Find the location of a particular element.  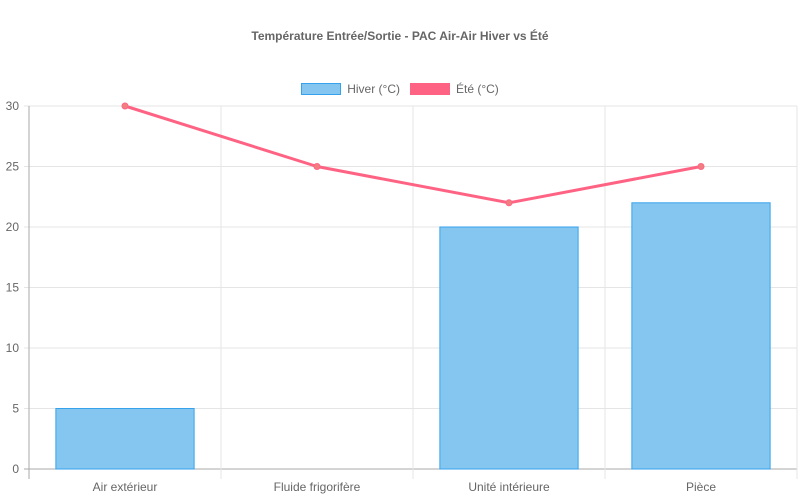

y-tick-label: 5 is located at coordinates (15, 409).